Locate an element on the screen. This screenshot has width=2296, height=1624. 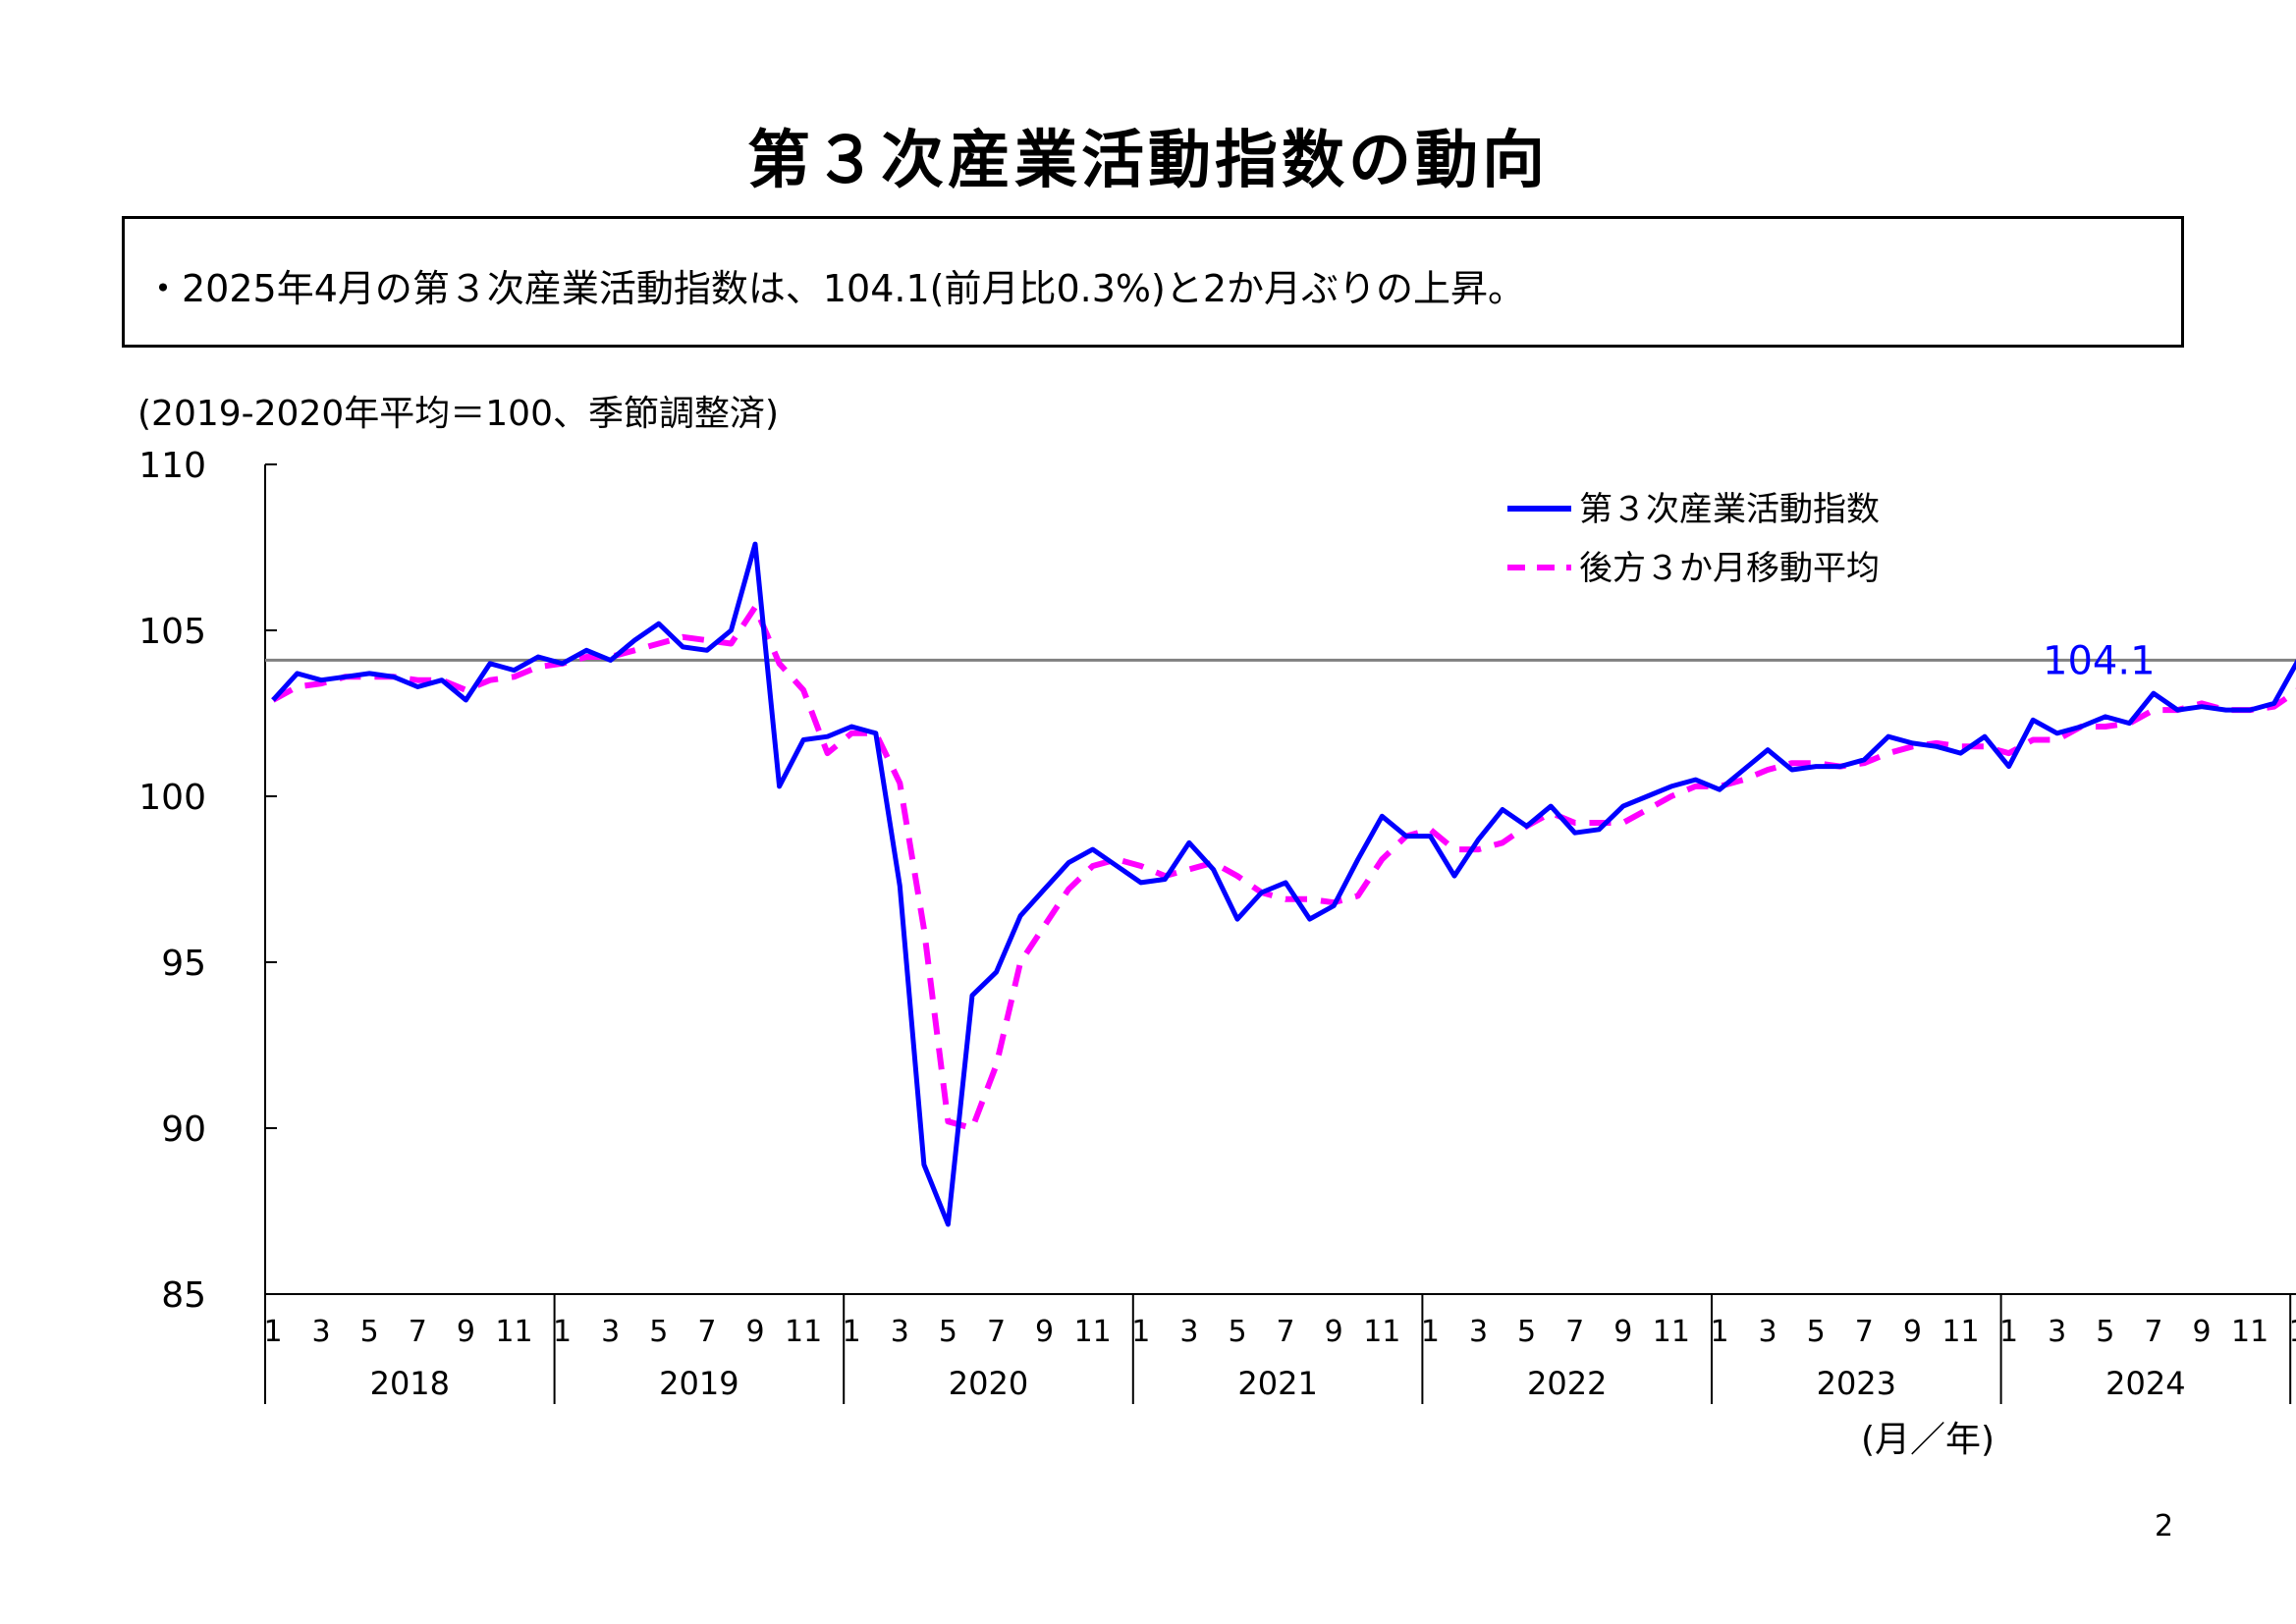
x-axis-unit-label: (月／年) is located at coordinates (1928, 1440).